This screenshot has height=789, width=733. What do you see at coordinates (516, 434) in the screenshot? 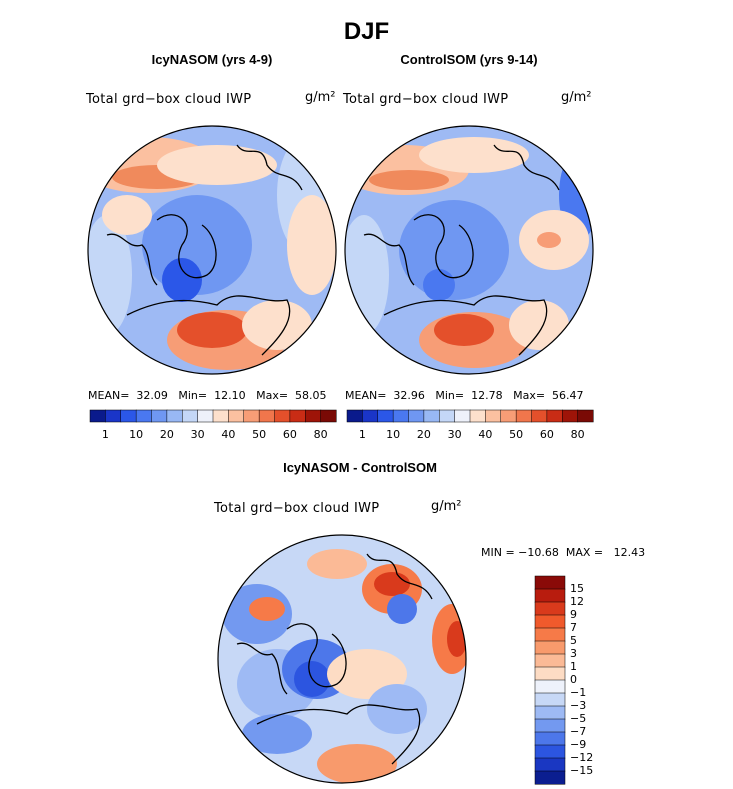
I see `panel-2-colorbar-tick-label: 50` at bounding box center [516, 434].